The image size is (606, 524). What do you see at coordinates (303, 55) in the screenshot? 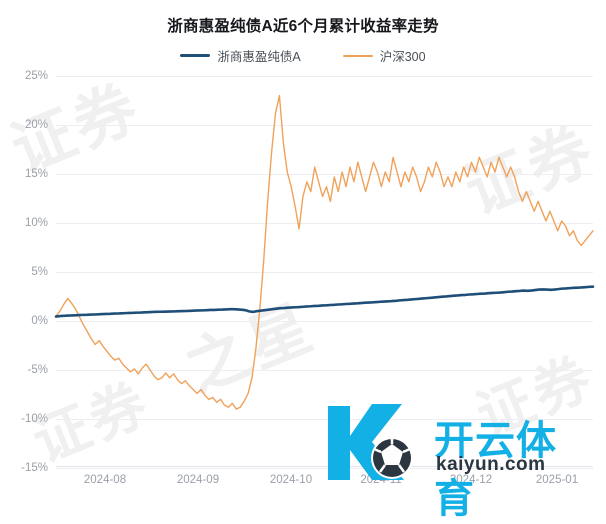
I see `chart-legend: 浙商惠盈纯债A 沪深300` at bounding box center [303, 55].